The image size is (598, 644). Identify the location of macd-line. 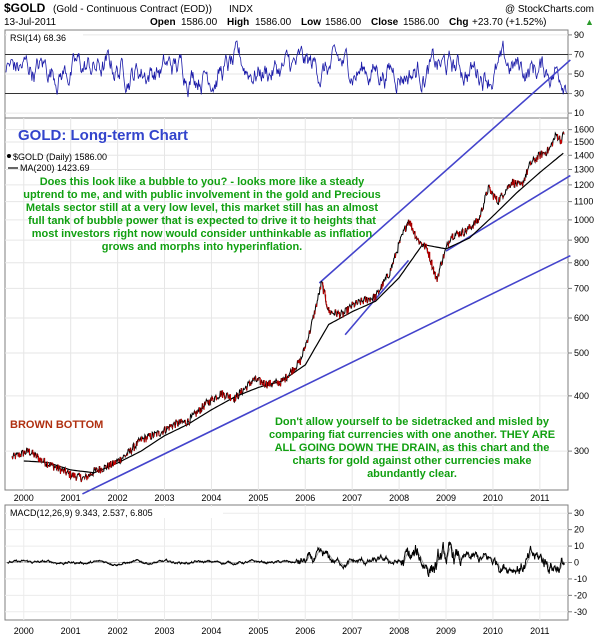
(285, 559).